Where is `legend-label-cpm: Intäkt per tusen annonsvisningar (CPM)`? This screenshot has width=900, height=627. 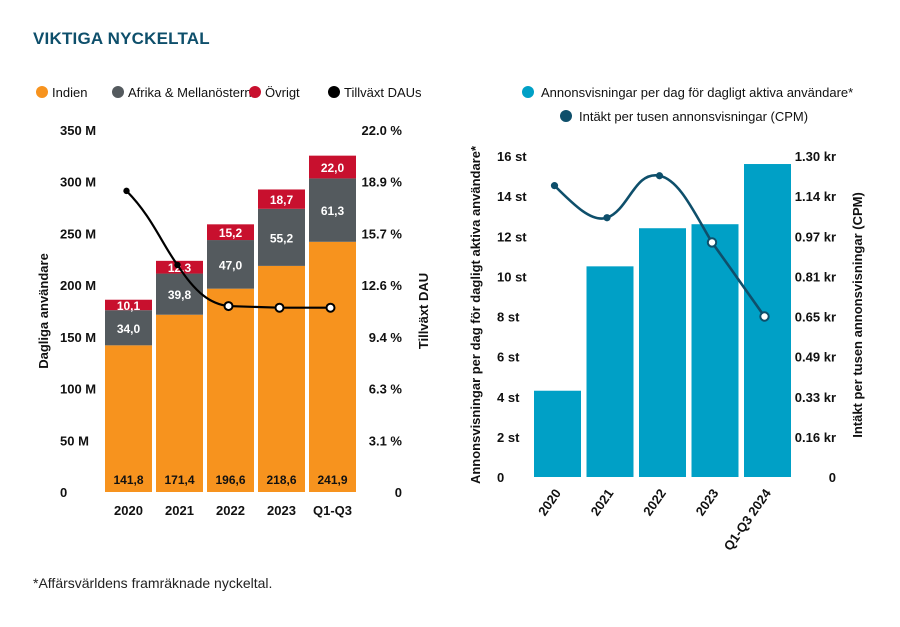 legend-label-cpm: Intäkt per tusen annonsvisningar (CPM) is located at coordinates (693, 116).